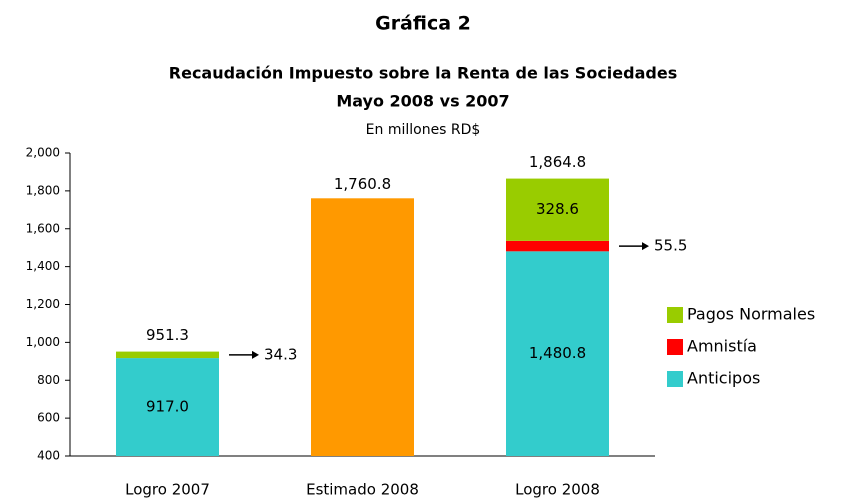 This screenshot has height=500, width=847. Describe the element at coordinates (362, 490) in the screenshot. I see `x-tick-label: Estimado 2008` at that location.